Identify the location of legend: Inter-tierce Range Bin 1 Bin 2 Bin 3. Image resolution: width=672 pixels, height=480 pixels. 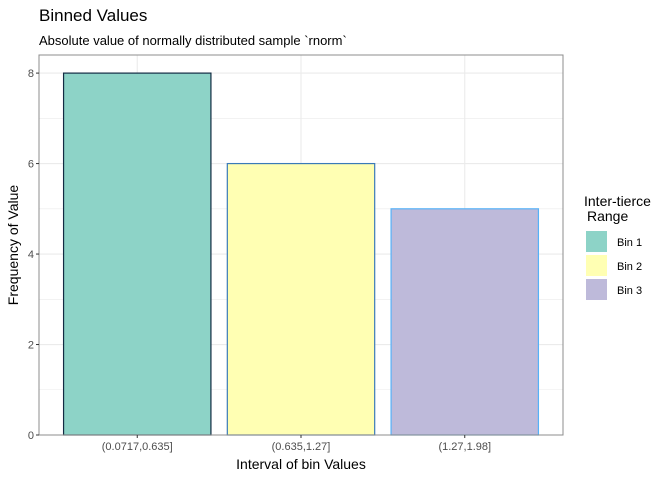
(617, 246).